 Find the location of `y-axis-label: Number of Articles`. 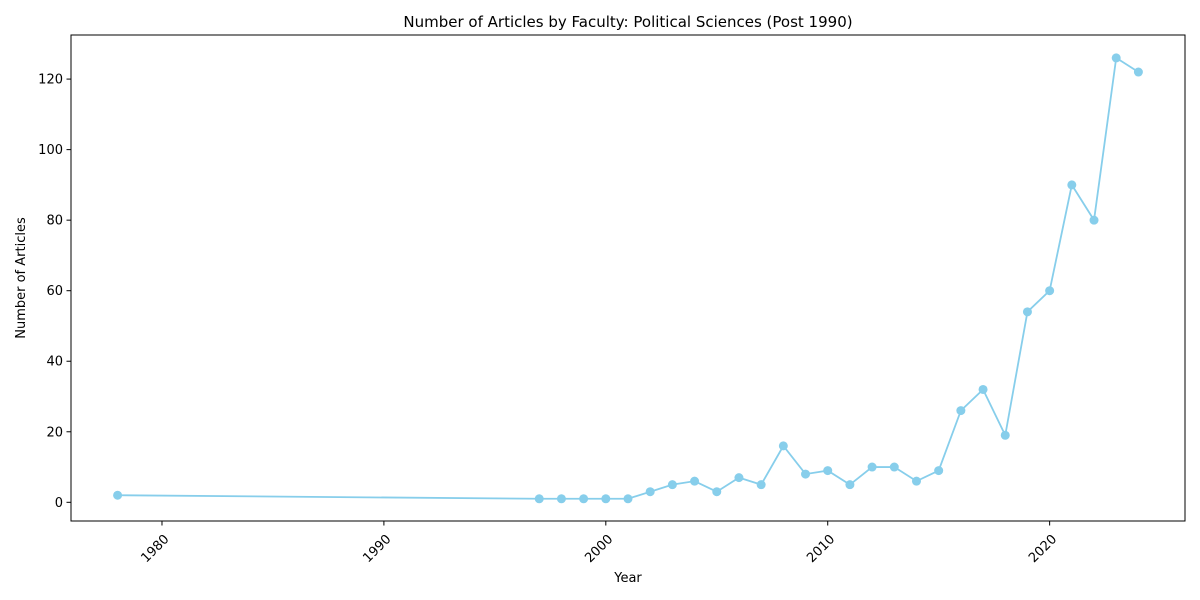

y-axis-label: Number of Articles is located at coordinates (21, 278).